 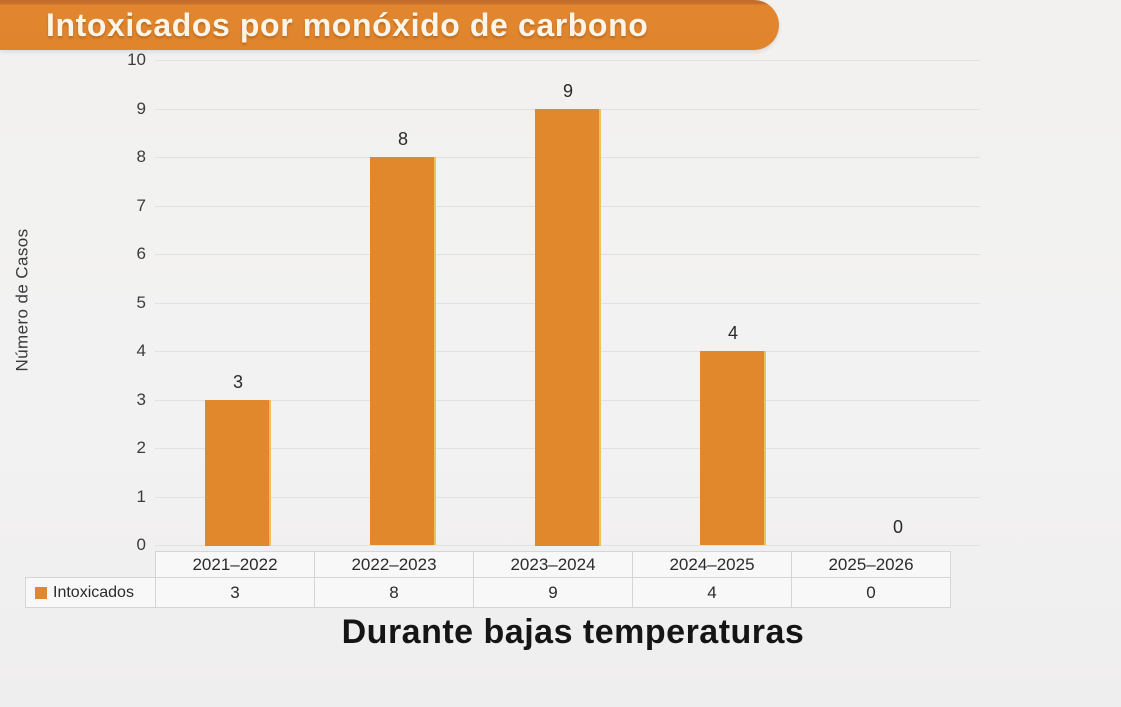 I want to click on x-axis-label-cell: 2021–2022, so click(x=235, y=564).